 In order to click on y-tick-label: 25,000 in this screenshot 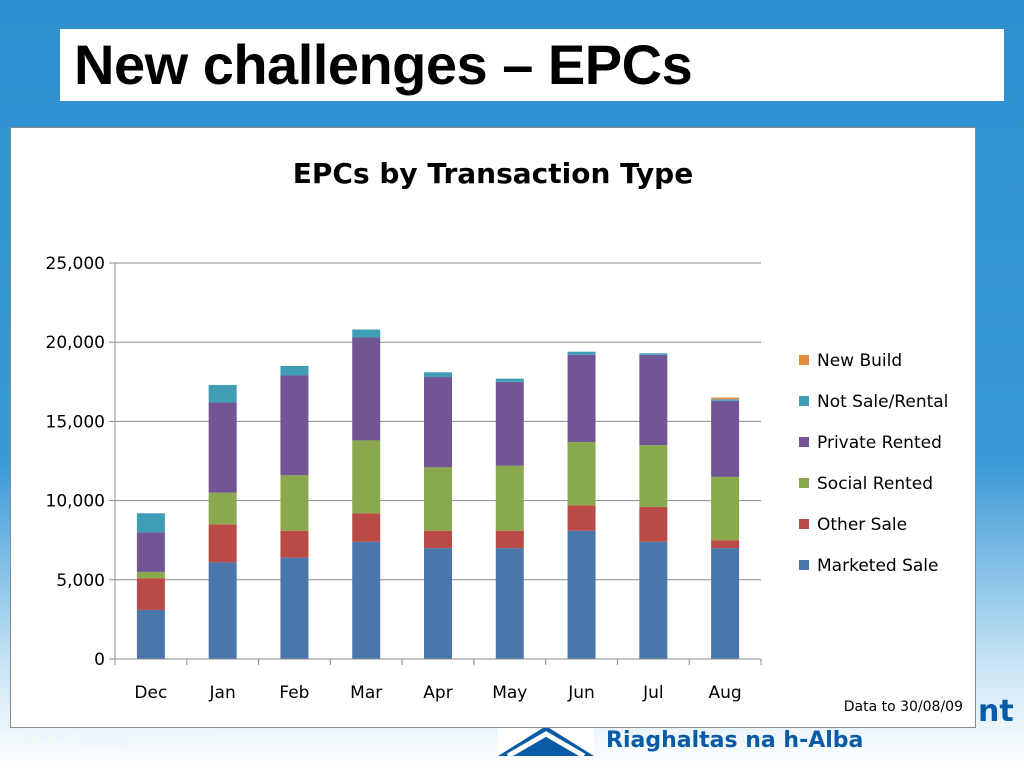, I will do `click(75, 264)`.